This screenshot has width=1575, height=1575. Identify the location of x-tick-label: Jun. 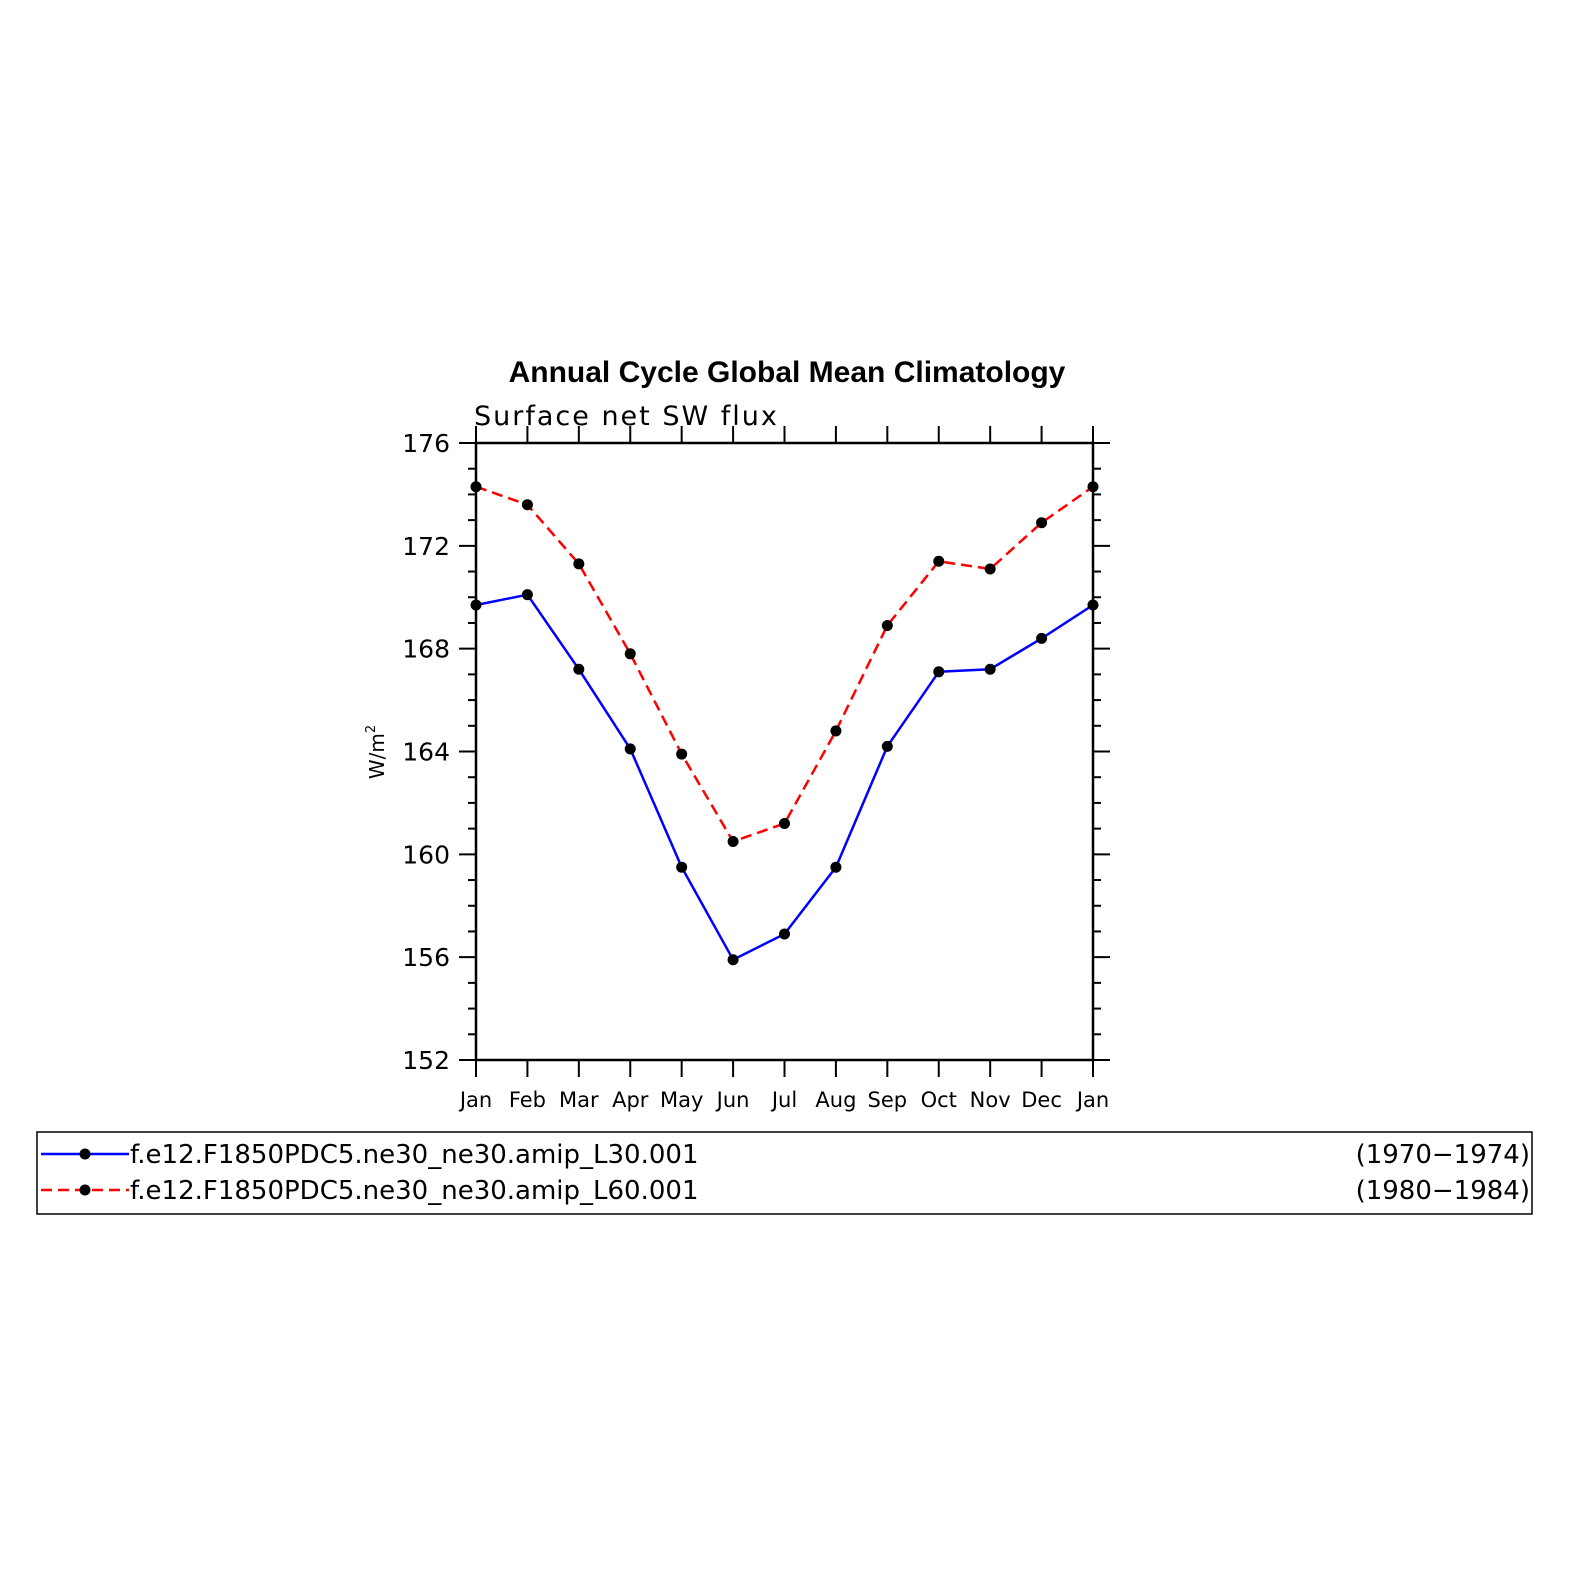
(732, 1100).